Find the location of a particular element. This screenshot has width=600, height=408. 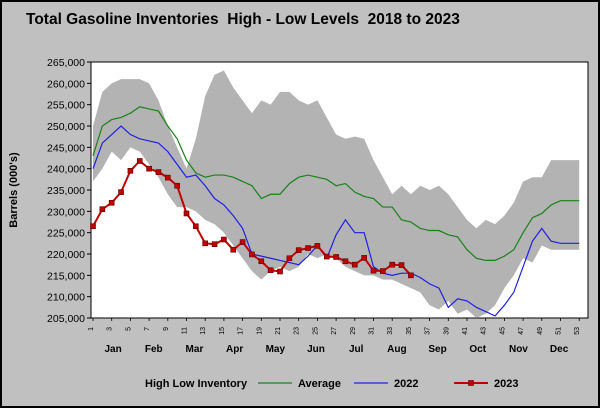

y-tick-label: 255,000 is located at coordinates (66, 106).